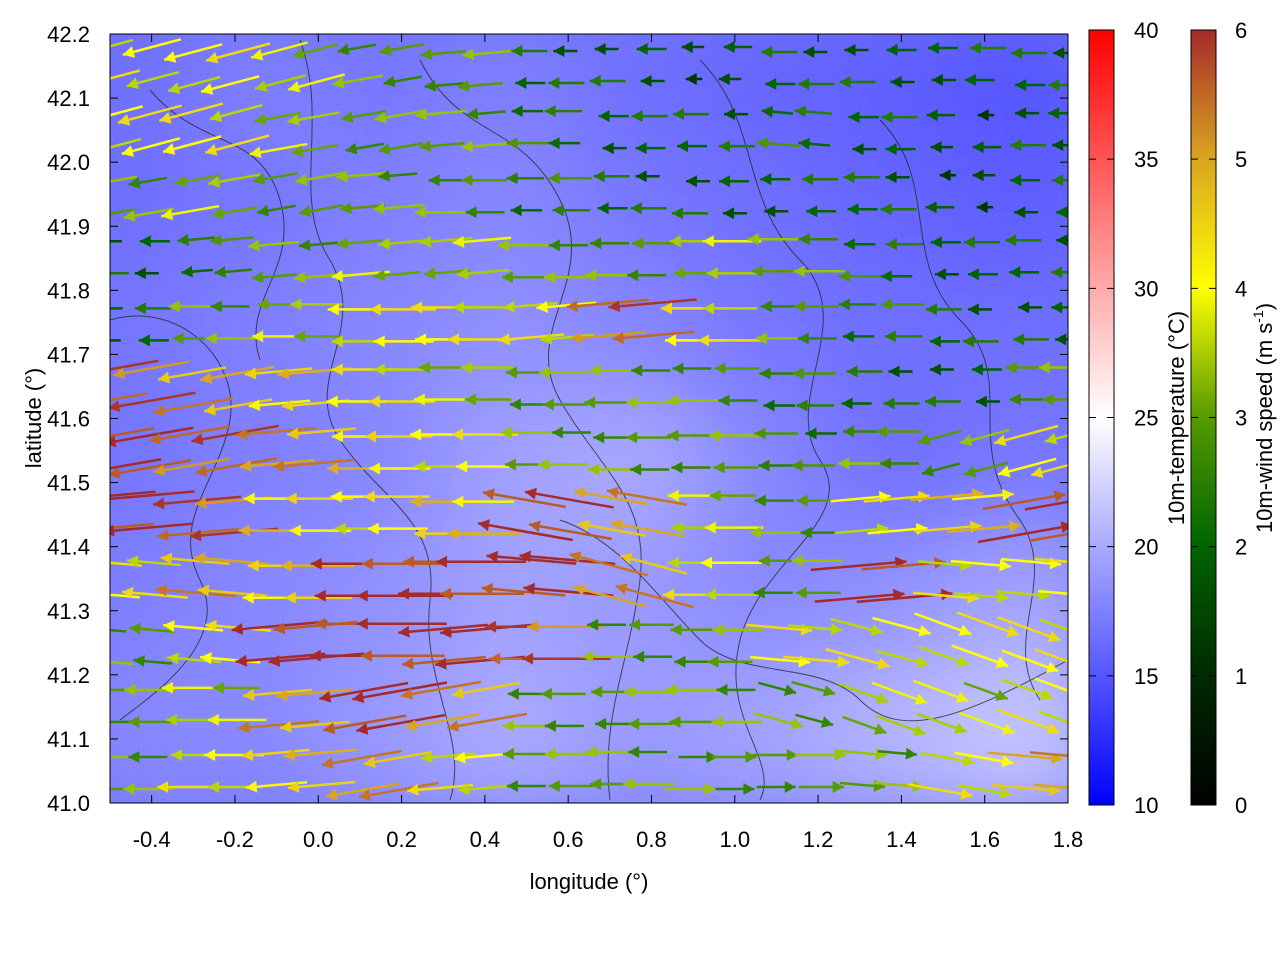  What do you see at coordinates (68, 290) in the screenshot?
I see `y-tick-label: 41.8` at bounding box center [68, 290].